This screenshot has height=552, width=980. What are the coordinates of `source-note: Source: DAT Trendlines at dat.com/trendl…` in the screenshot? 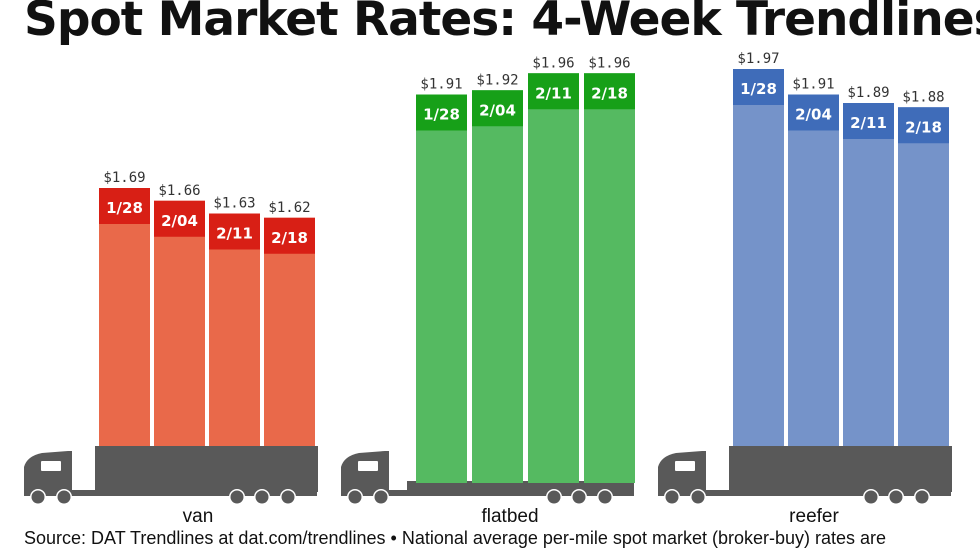 It's located at (455, 538).